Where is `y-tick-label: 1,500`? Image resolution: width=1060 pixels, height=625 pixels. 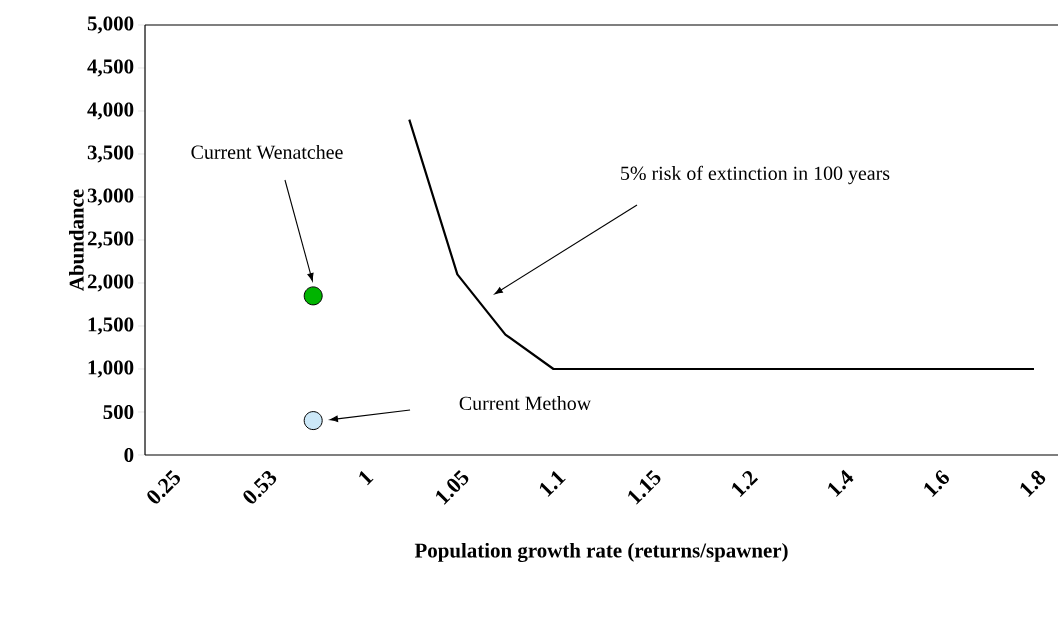
y-tick-label: 1,500 is located at coordinates (111, 326).